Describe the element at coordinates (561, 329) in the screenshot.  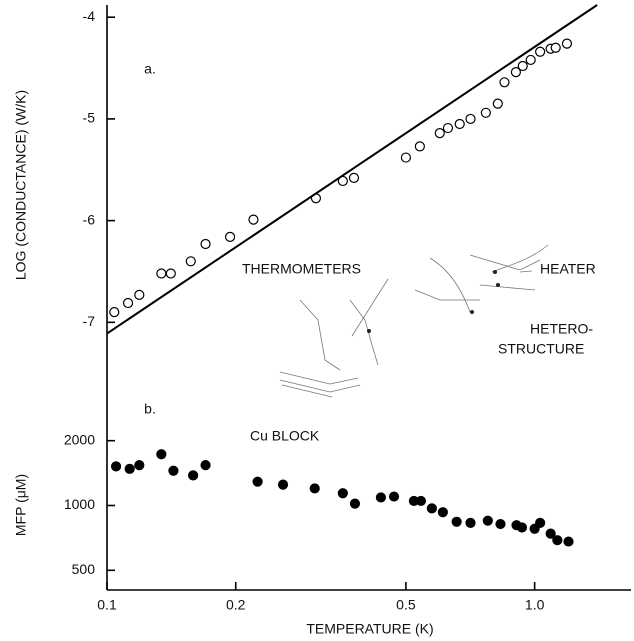
I see `annotation: HETERO-` at that location.